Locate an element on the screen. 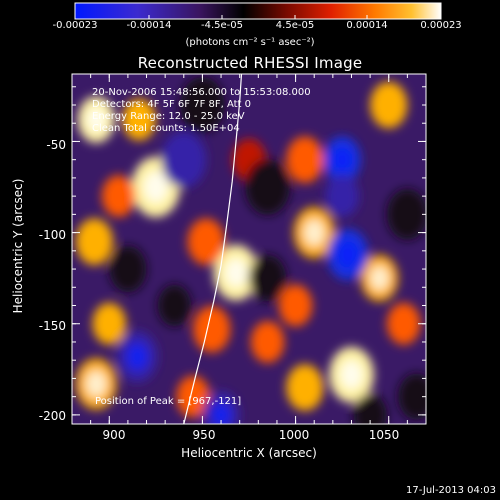 The width and height of the screenshot is (500, 500). colorbar is located at coordinates (258, 11).